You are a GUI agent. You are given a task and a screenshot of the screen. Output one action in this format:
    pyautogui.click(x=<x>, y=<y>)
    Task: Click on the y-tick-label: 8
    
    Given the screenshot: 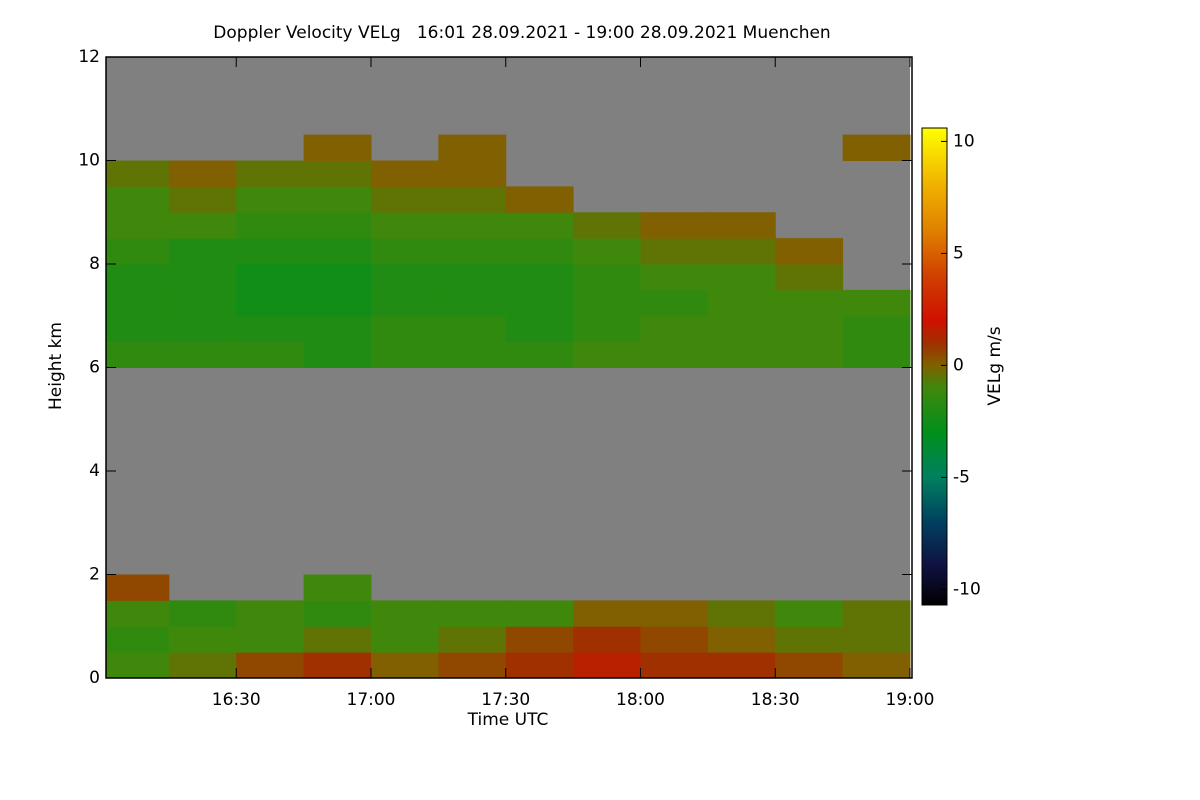 What is the action you would take?
    pyautogui.click(x=94, y=264)
    